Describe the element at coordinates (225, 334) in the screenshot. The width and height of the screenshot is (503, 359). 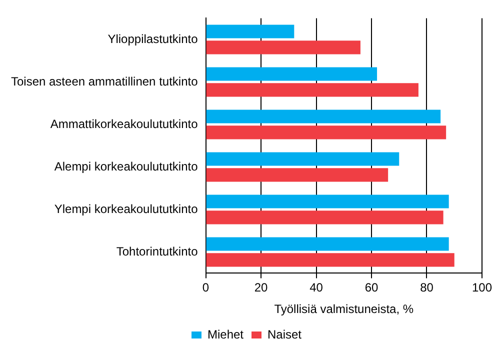
I see `legend-label: Miehet` at that location.